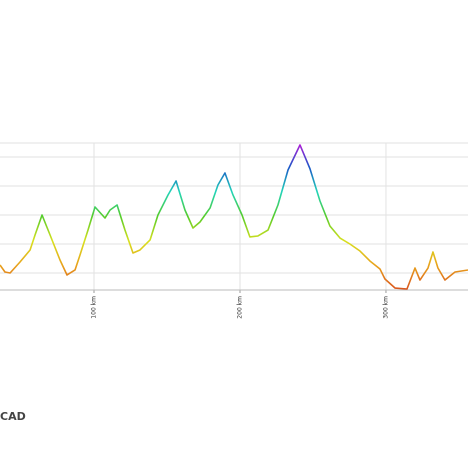 This screenshot has height=468, width=468. I want to click on x-tick-label: 300 km, so click(385, 307).